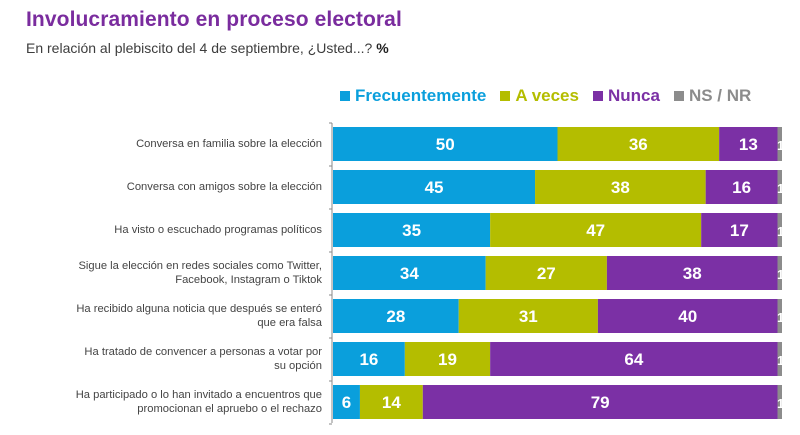  What do you see at coordinates (229, 409) in the screenshot?
I see `category-label-line: promocionan el apruebo o el rechazo` at bounding box center [229, 409].